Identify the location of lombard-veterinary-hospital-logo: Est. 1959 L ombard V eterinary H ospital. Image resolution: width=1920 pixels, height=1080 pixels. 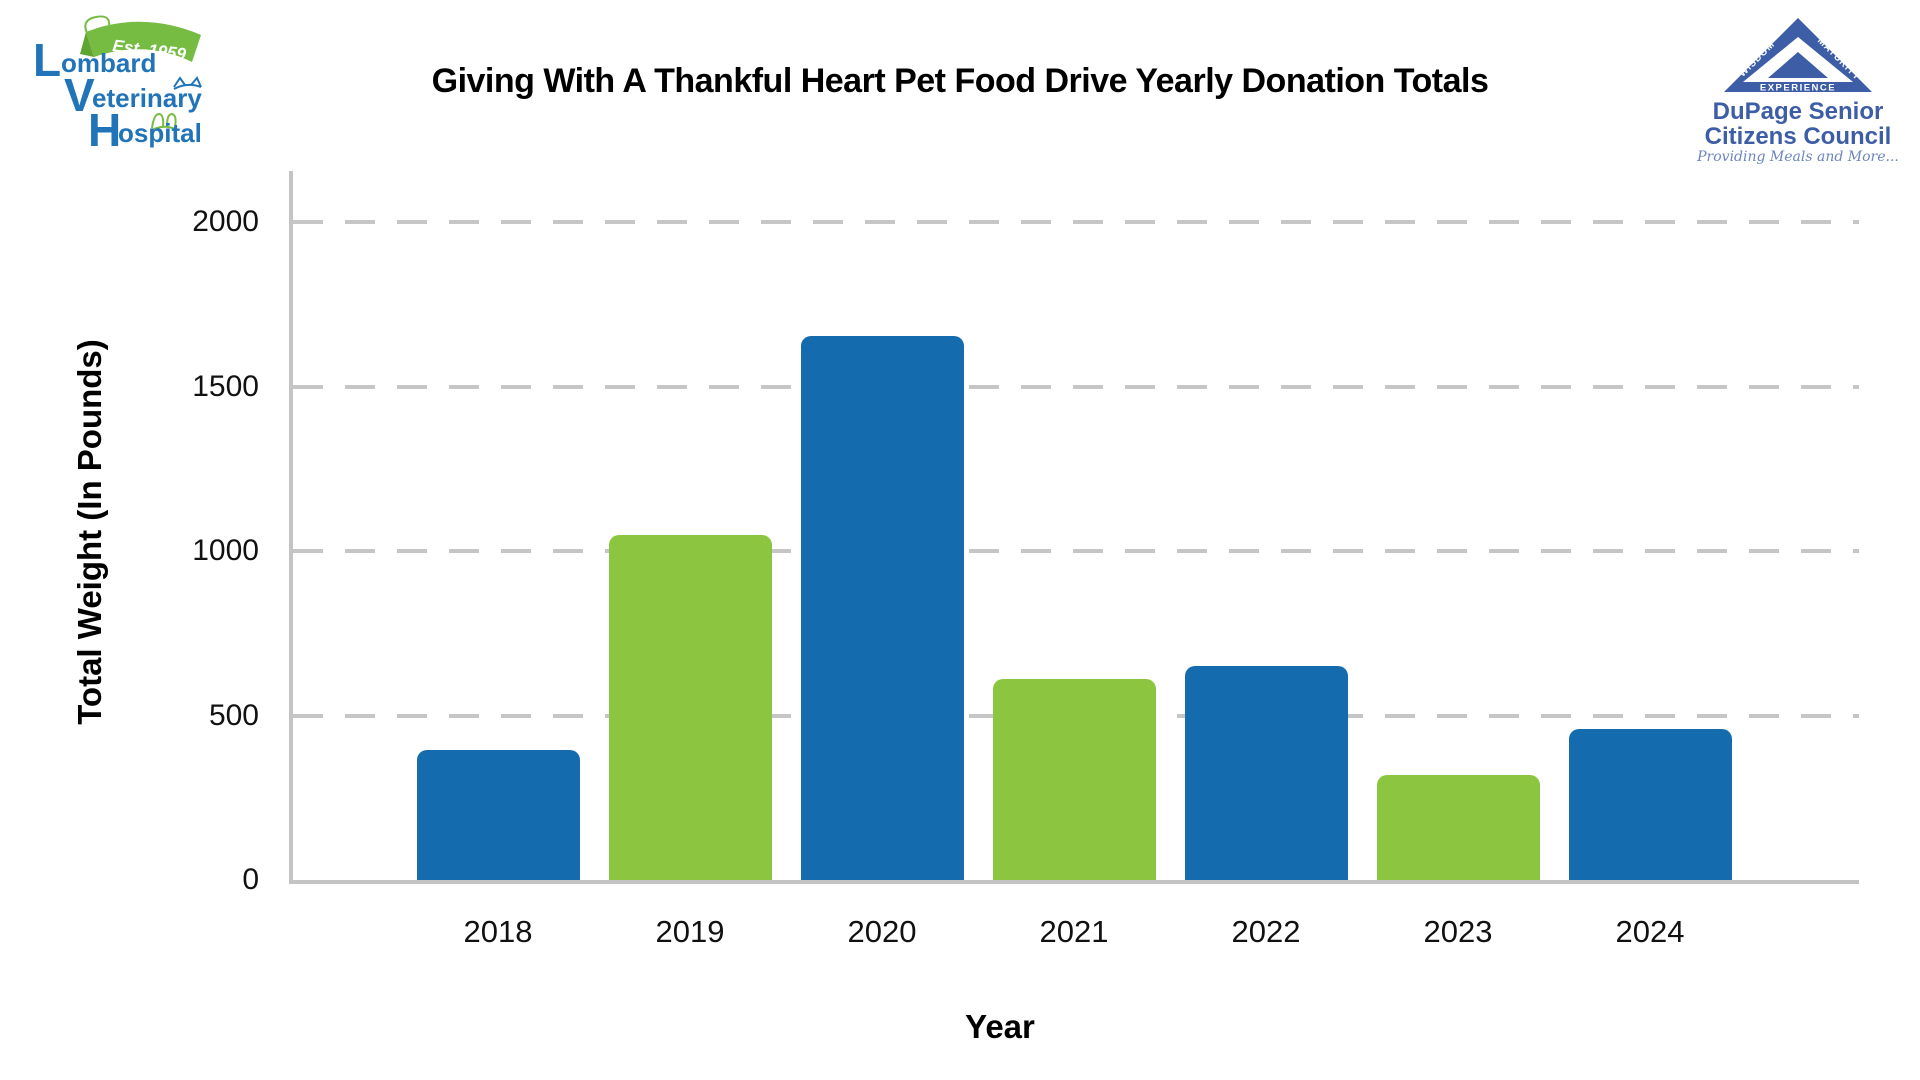
(128, 83).